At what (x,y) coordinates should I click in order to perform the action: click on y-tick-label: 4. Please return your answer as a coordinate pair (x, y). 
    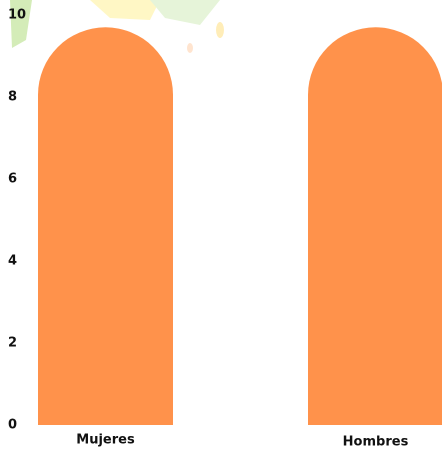
    Looking at the image, I should click on (12, 261).